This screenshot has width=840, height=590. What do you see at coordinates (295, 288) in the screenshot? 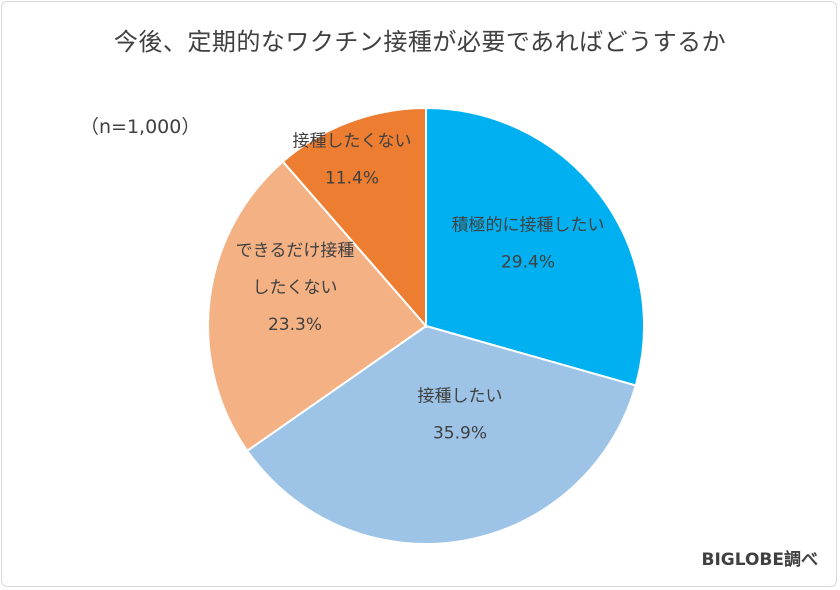
I see `slice-category-label-2: したくない` at bounding box center [295, 288].